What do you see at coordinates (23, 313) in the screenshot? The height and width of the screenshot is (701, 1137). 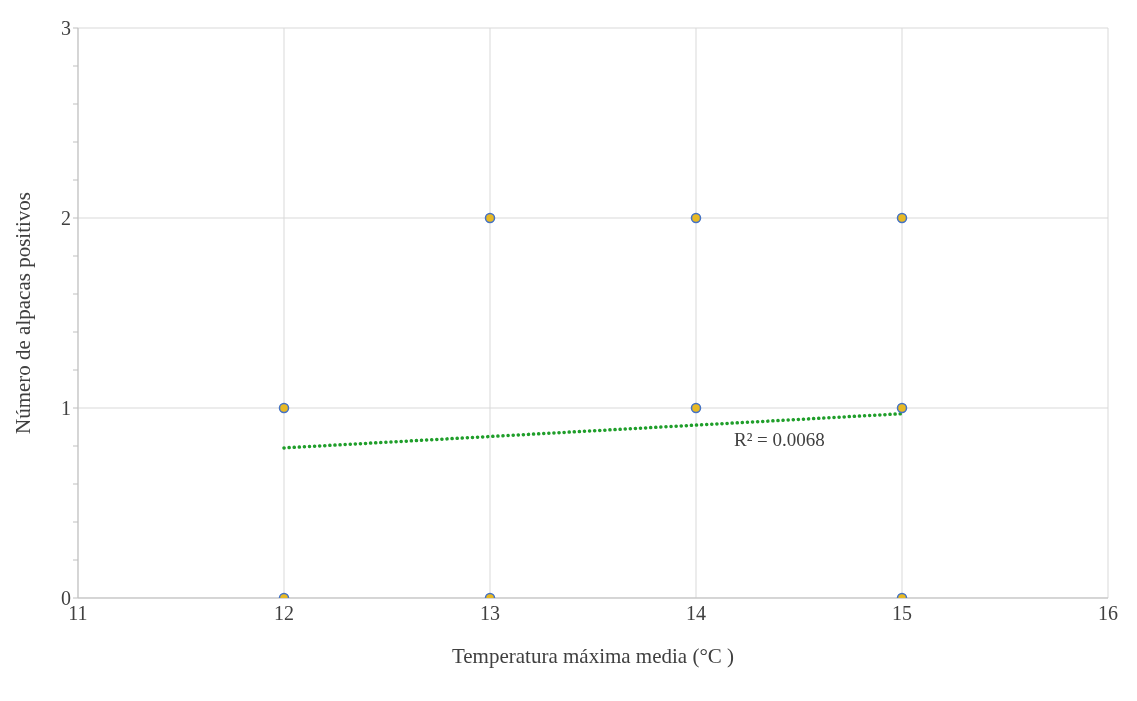 I see `y-axis-title: Número de alpacas positivos` at bounding box center [23, 313].